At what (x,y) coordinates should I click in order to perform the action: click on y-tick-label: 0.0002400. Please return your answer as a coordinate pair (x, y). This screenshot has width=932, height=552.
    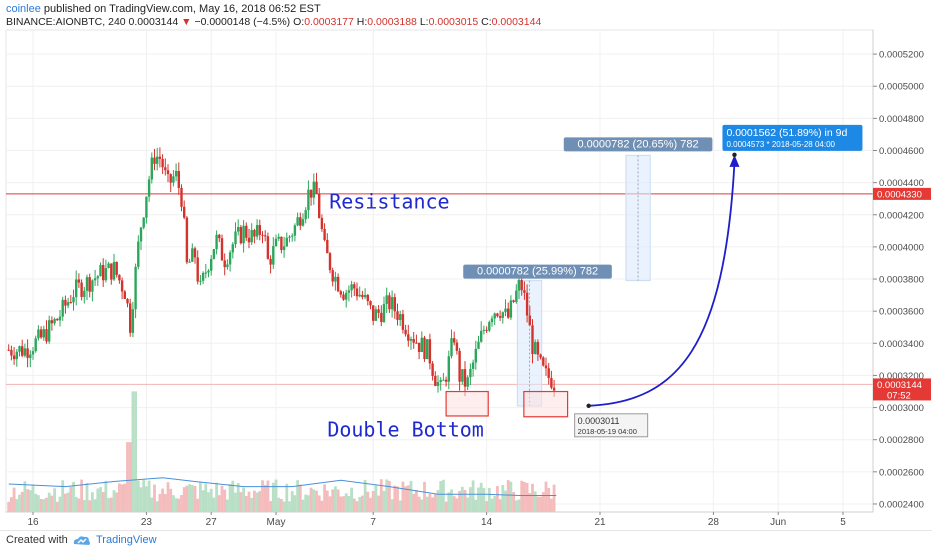
    Looking at the image, I should click on (901, 504).